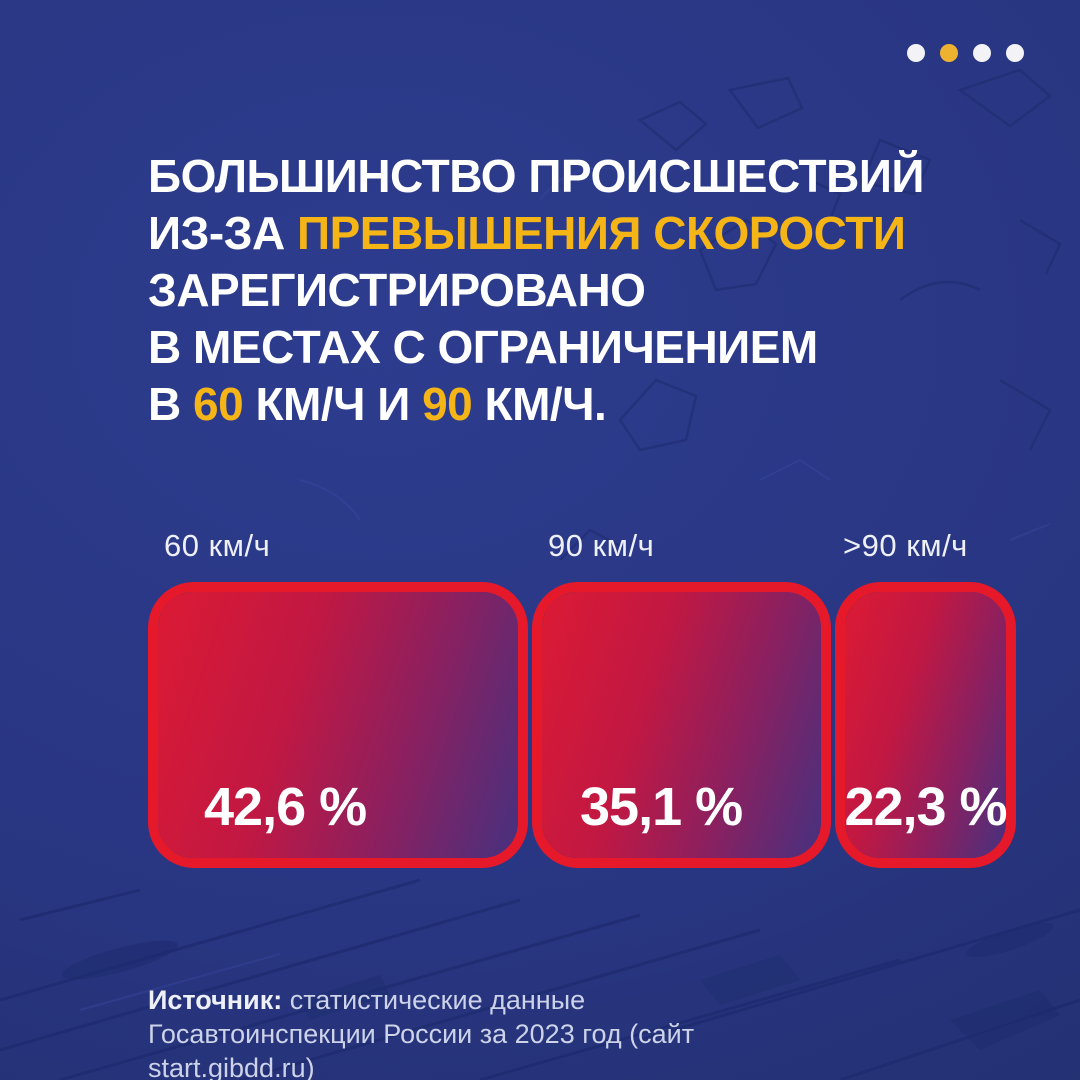 This screenshot has height=1080, width=1080. Describe the element at coordinates (965, 53) in the screenshot. I see `pagination-dots` at that location.